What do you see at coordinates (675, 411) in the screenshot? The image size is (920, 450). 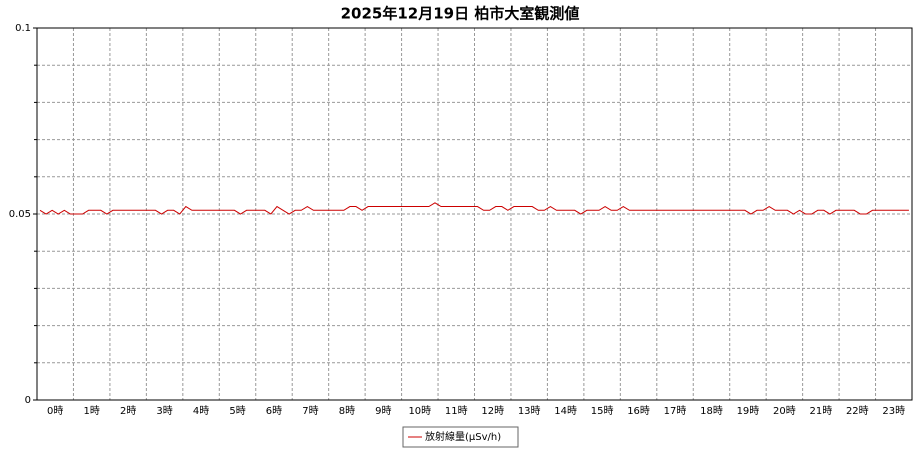 I see `x-tick-label: 17時` at bounding box center [675, 411].